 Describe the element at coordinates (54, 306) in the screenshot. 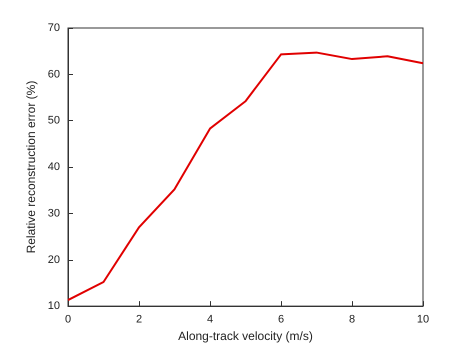

I see `y-tick-label: 10` at that location.